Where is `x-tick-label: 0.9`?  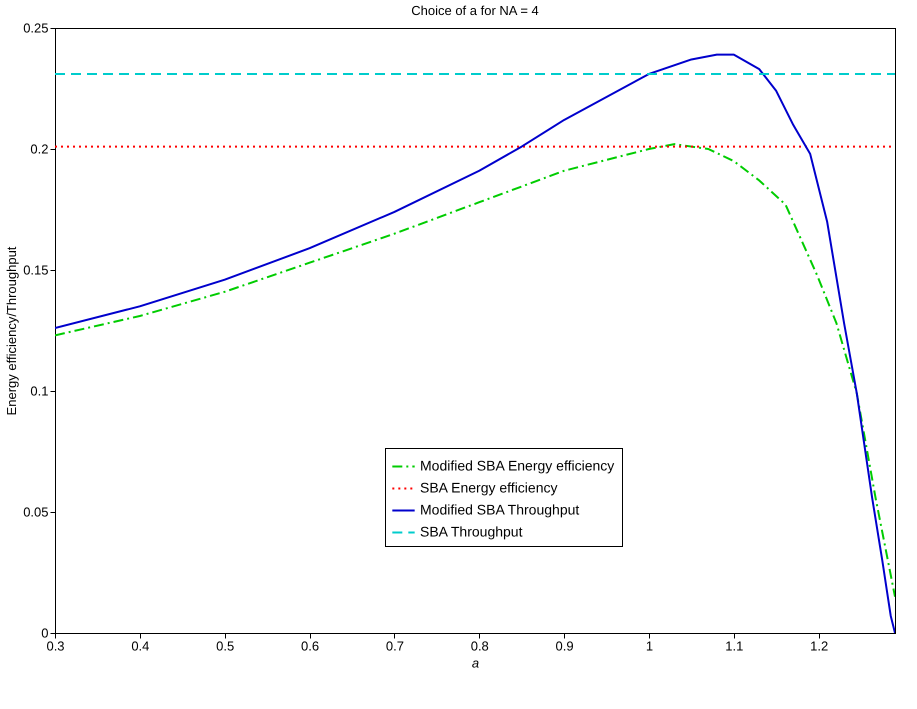 x-tick-label: 0.9 is located at coordinates (565, 646).